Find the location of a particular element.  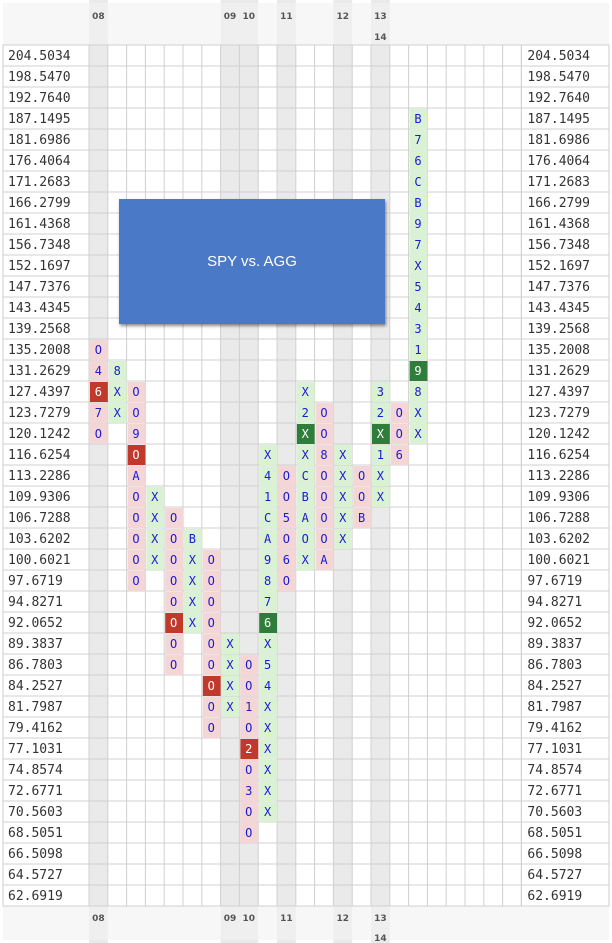

price-label-left: 89.3837 is located at coordinates (35, 644).